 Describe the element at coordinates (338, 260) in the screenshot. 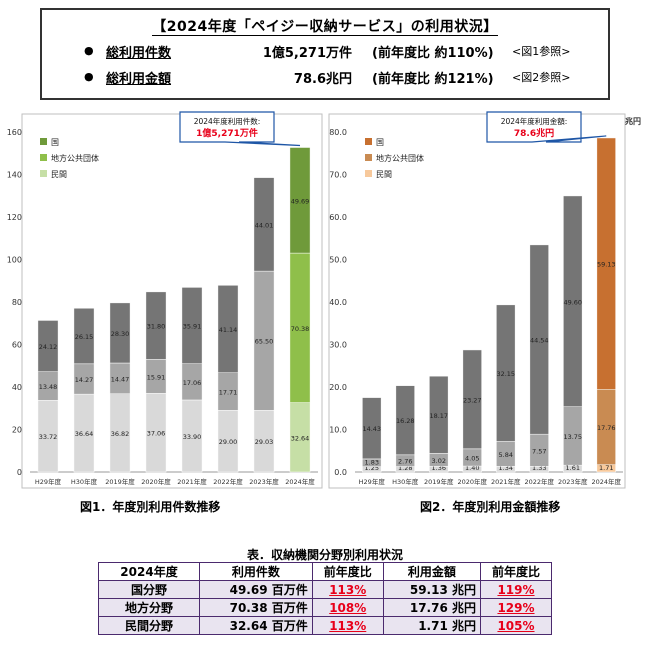

I see `y-tick-label: 50.0` at that location.